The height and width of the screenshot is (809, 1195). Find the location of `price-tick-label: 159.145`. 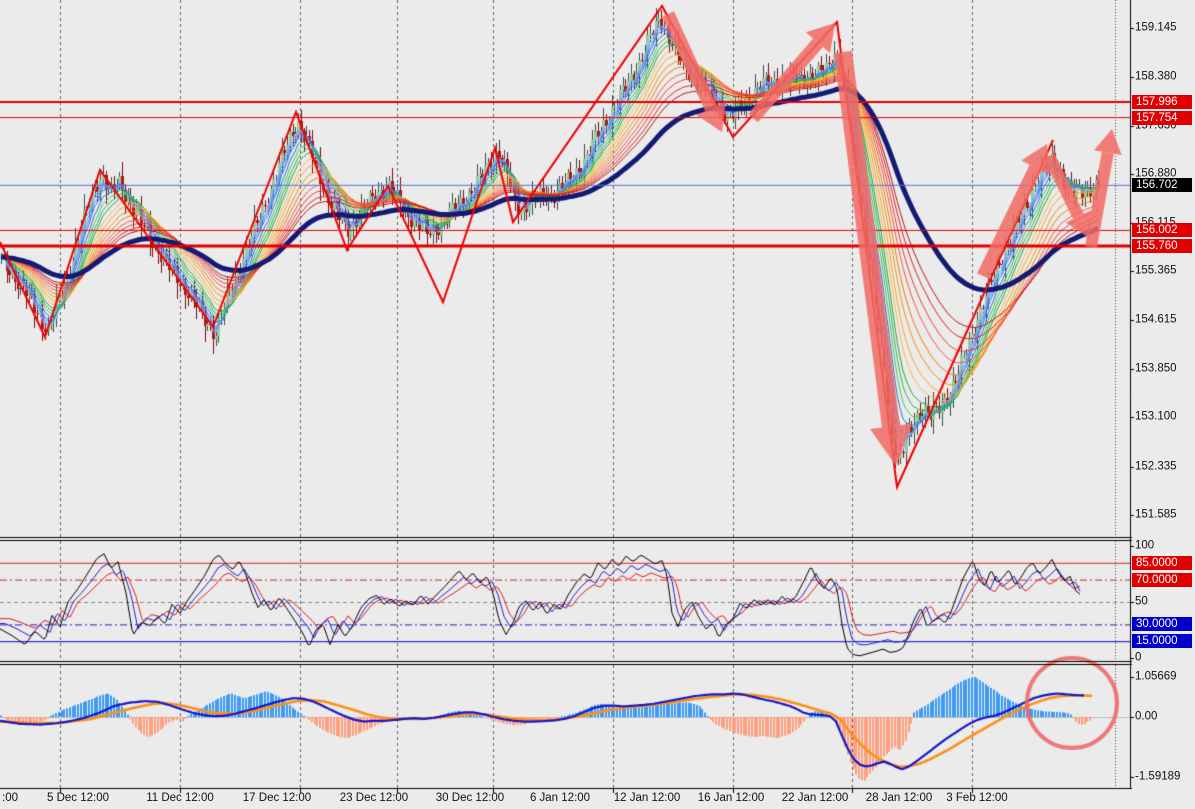

price-tick-label: 159.145 is located at coordinates (1156, 27).